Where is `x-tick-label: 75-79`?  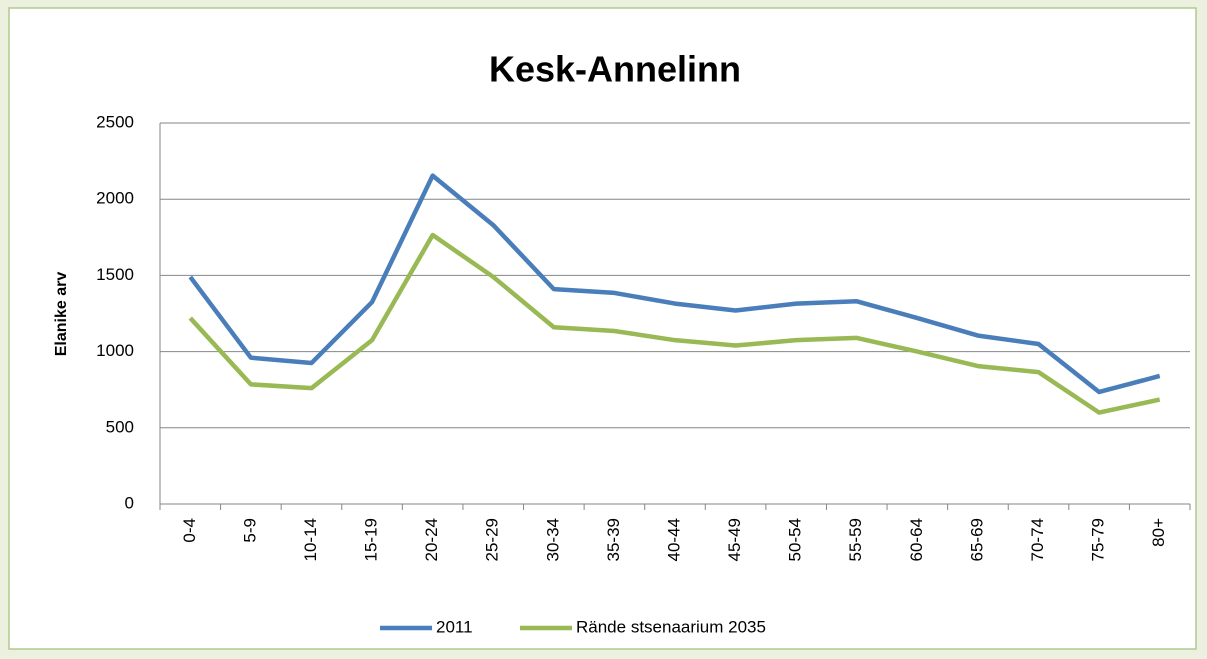
x-tick-label: 75-79 is located at coordinates (1098, 539).